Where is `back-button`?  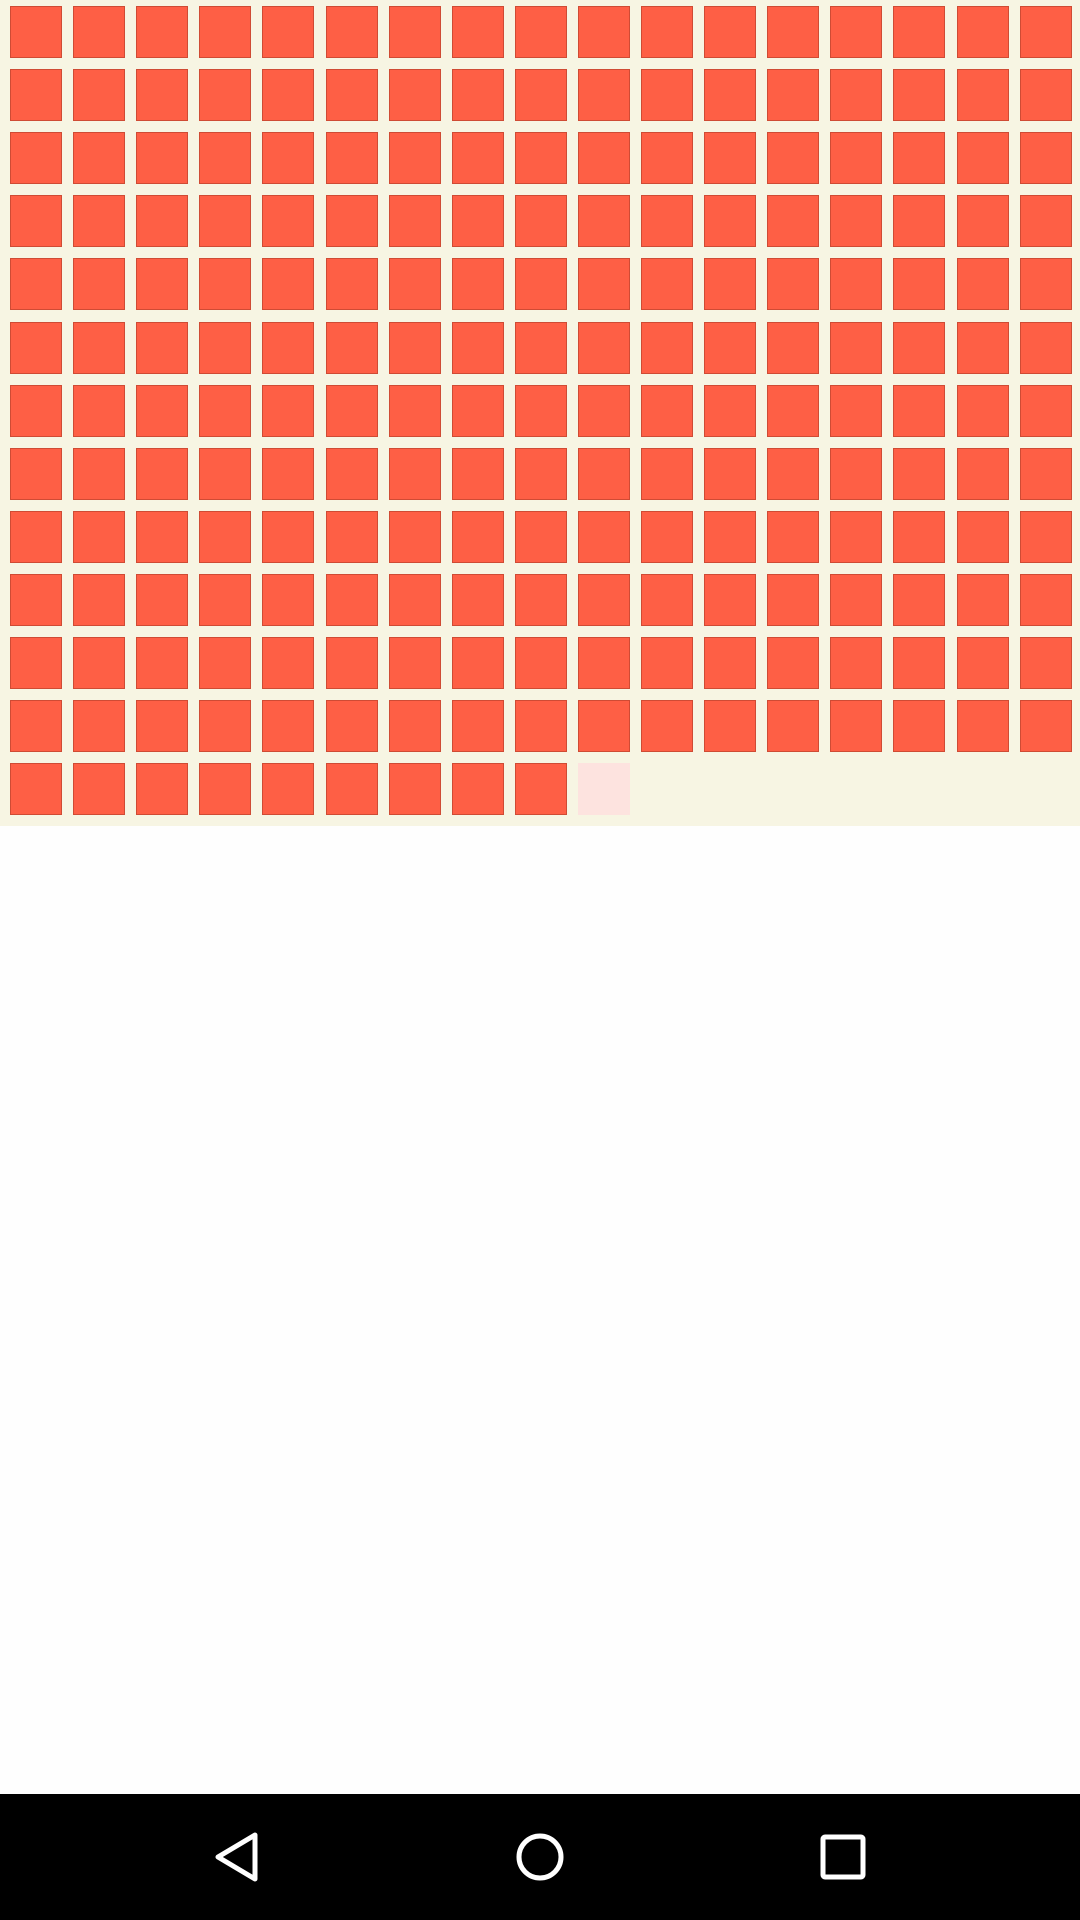
back-button is located at coordinates (237, 1857).